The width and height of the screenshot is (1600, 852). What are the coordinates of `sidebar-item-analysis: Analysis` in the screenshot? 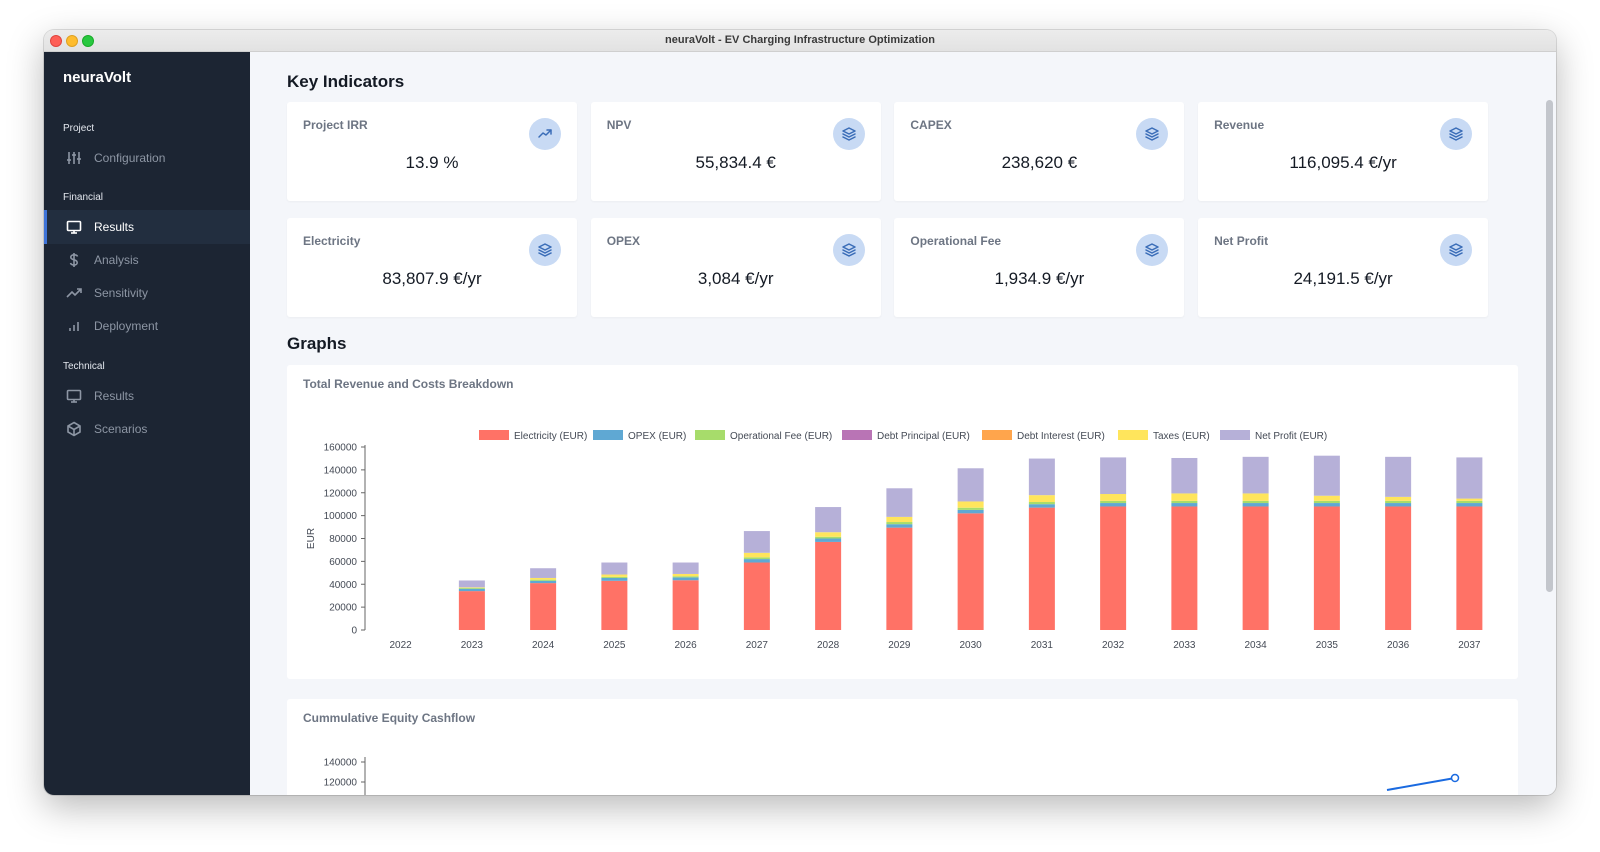 It's located at (147, 260).